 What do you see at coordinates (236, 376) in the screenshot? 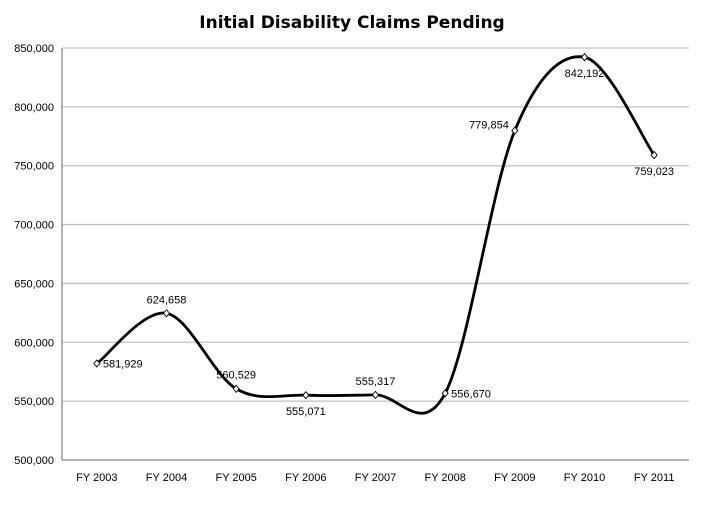
I see `data-label: 560,529` at bounding box center [236, 376].